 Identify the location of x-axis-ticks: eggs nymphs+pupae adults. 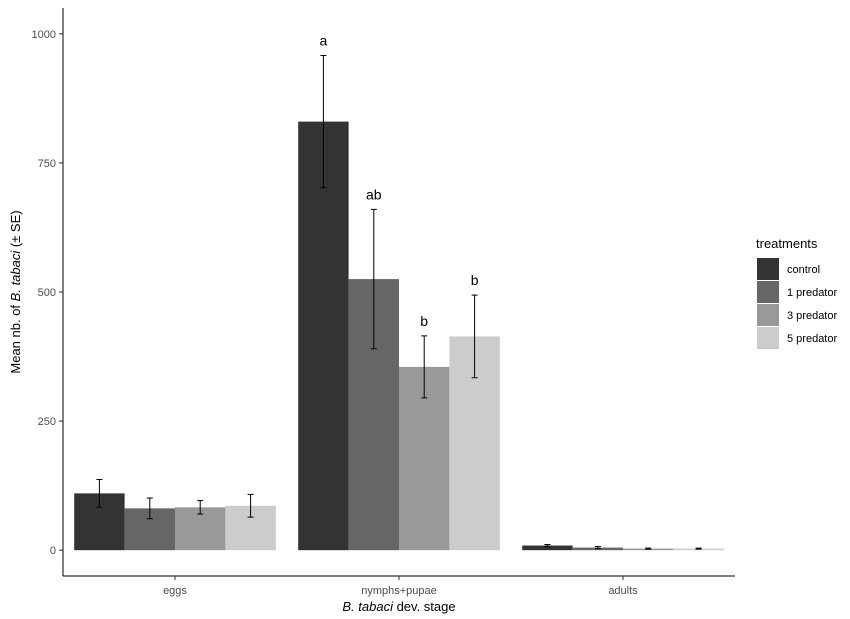
(400, 586).